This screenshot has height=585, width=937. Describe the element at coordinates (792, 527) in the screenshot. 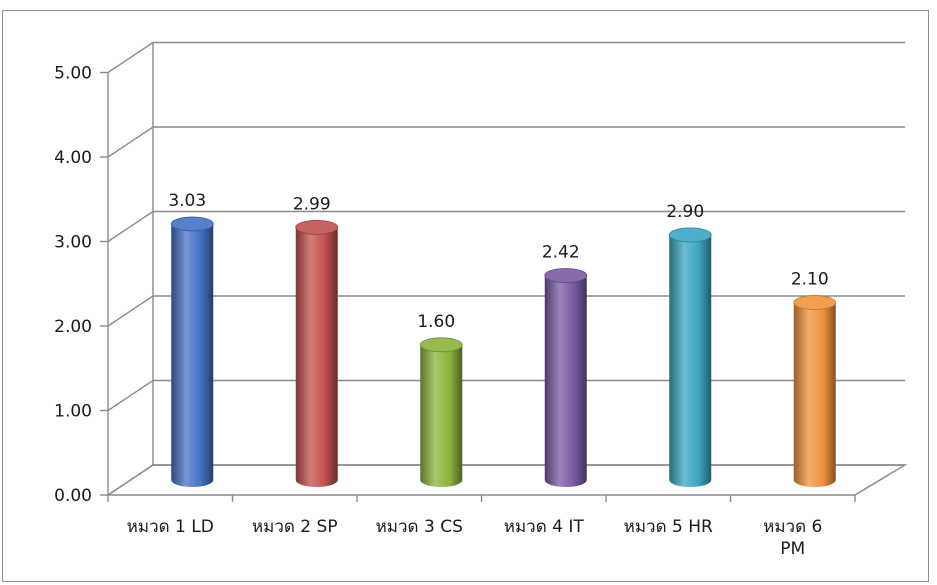

I see `x-tick-label: หมวด 6` at that location.